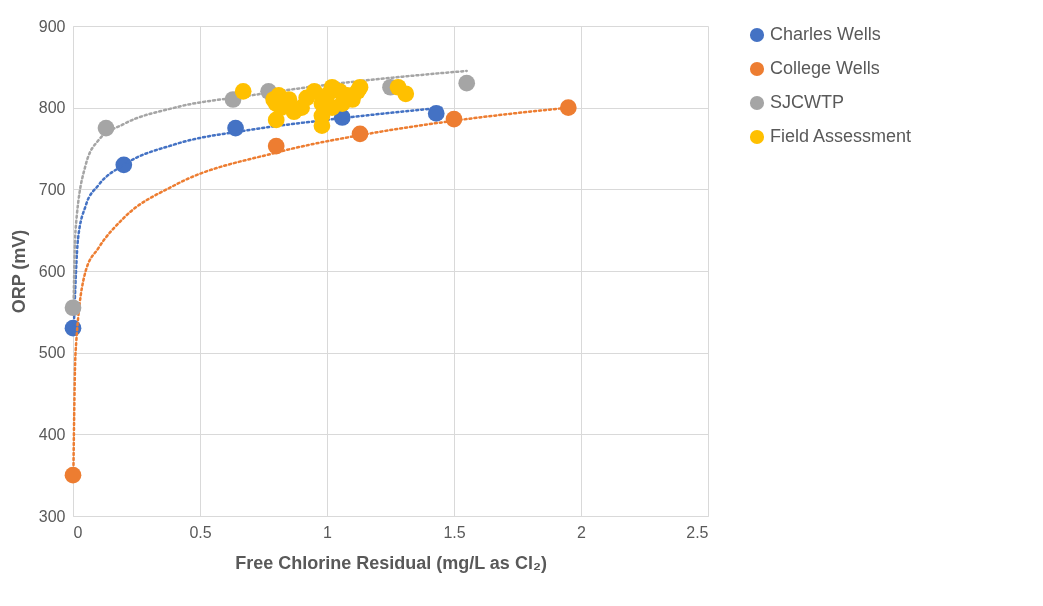  I want to click on y-tick-label: 900, so click(52, 26).